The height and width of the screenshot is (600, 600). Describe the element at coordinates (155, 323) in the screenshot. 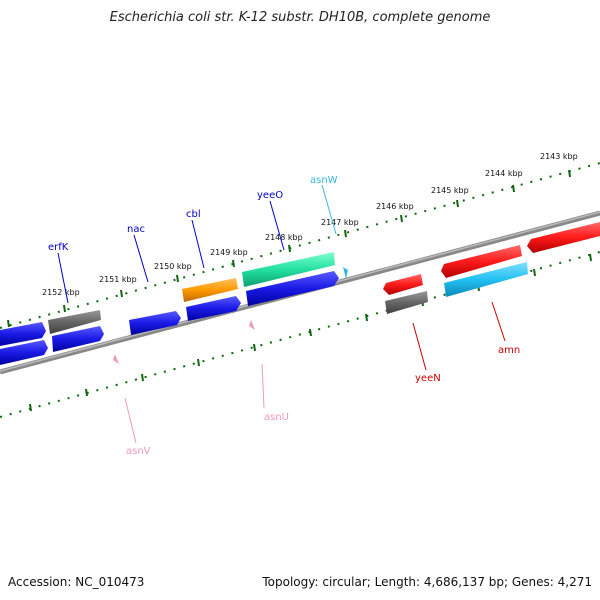

I see `gene-arrow-nac` at that location.